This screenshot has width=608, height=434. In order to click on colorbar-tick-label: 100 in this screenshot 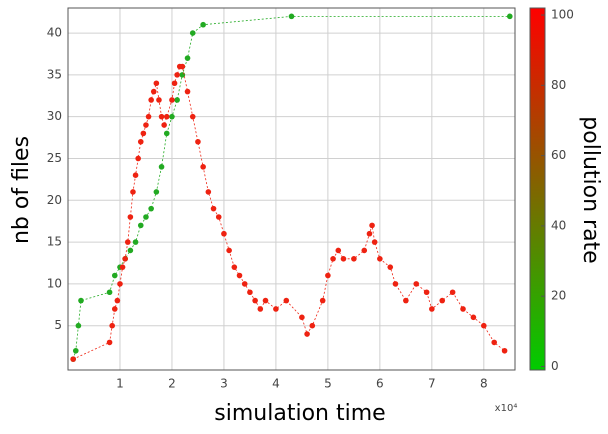, I will do `click(562, 15)`.